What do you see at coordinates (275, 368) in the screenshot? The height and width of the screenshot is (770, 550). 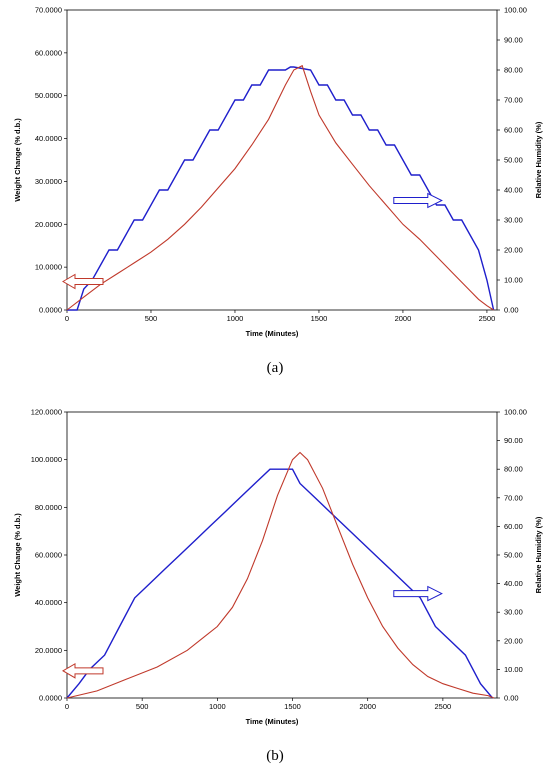 I see `figure-caption: (a)` at bounding box center [275, 368].